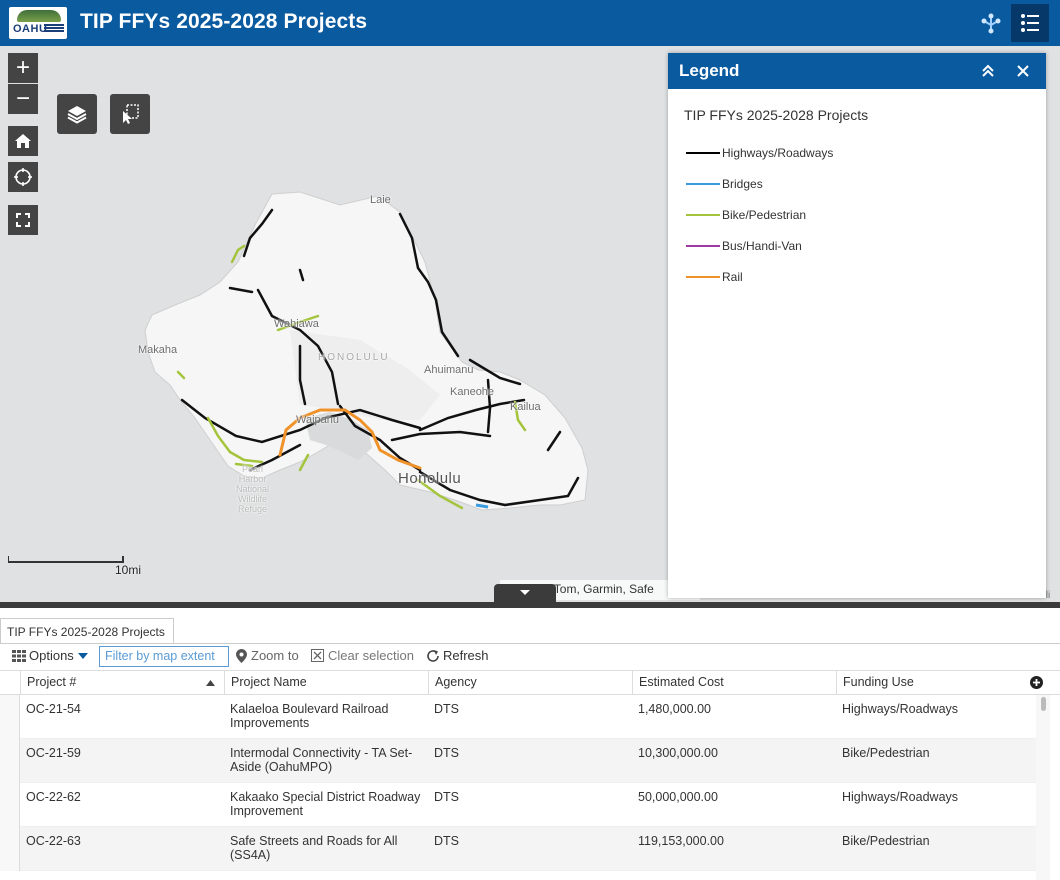  I want to click on filter-by-extent-button: Filter by map extent, so click(164, 656).